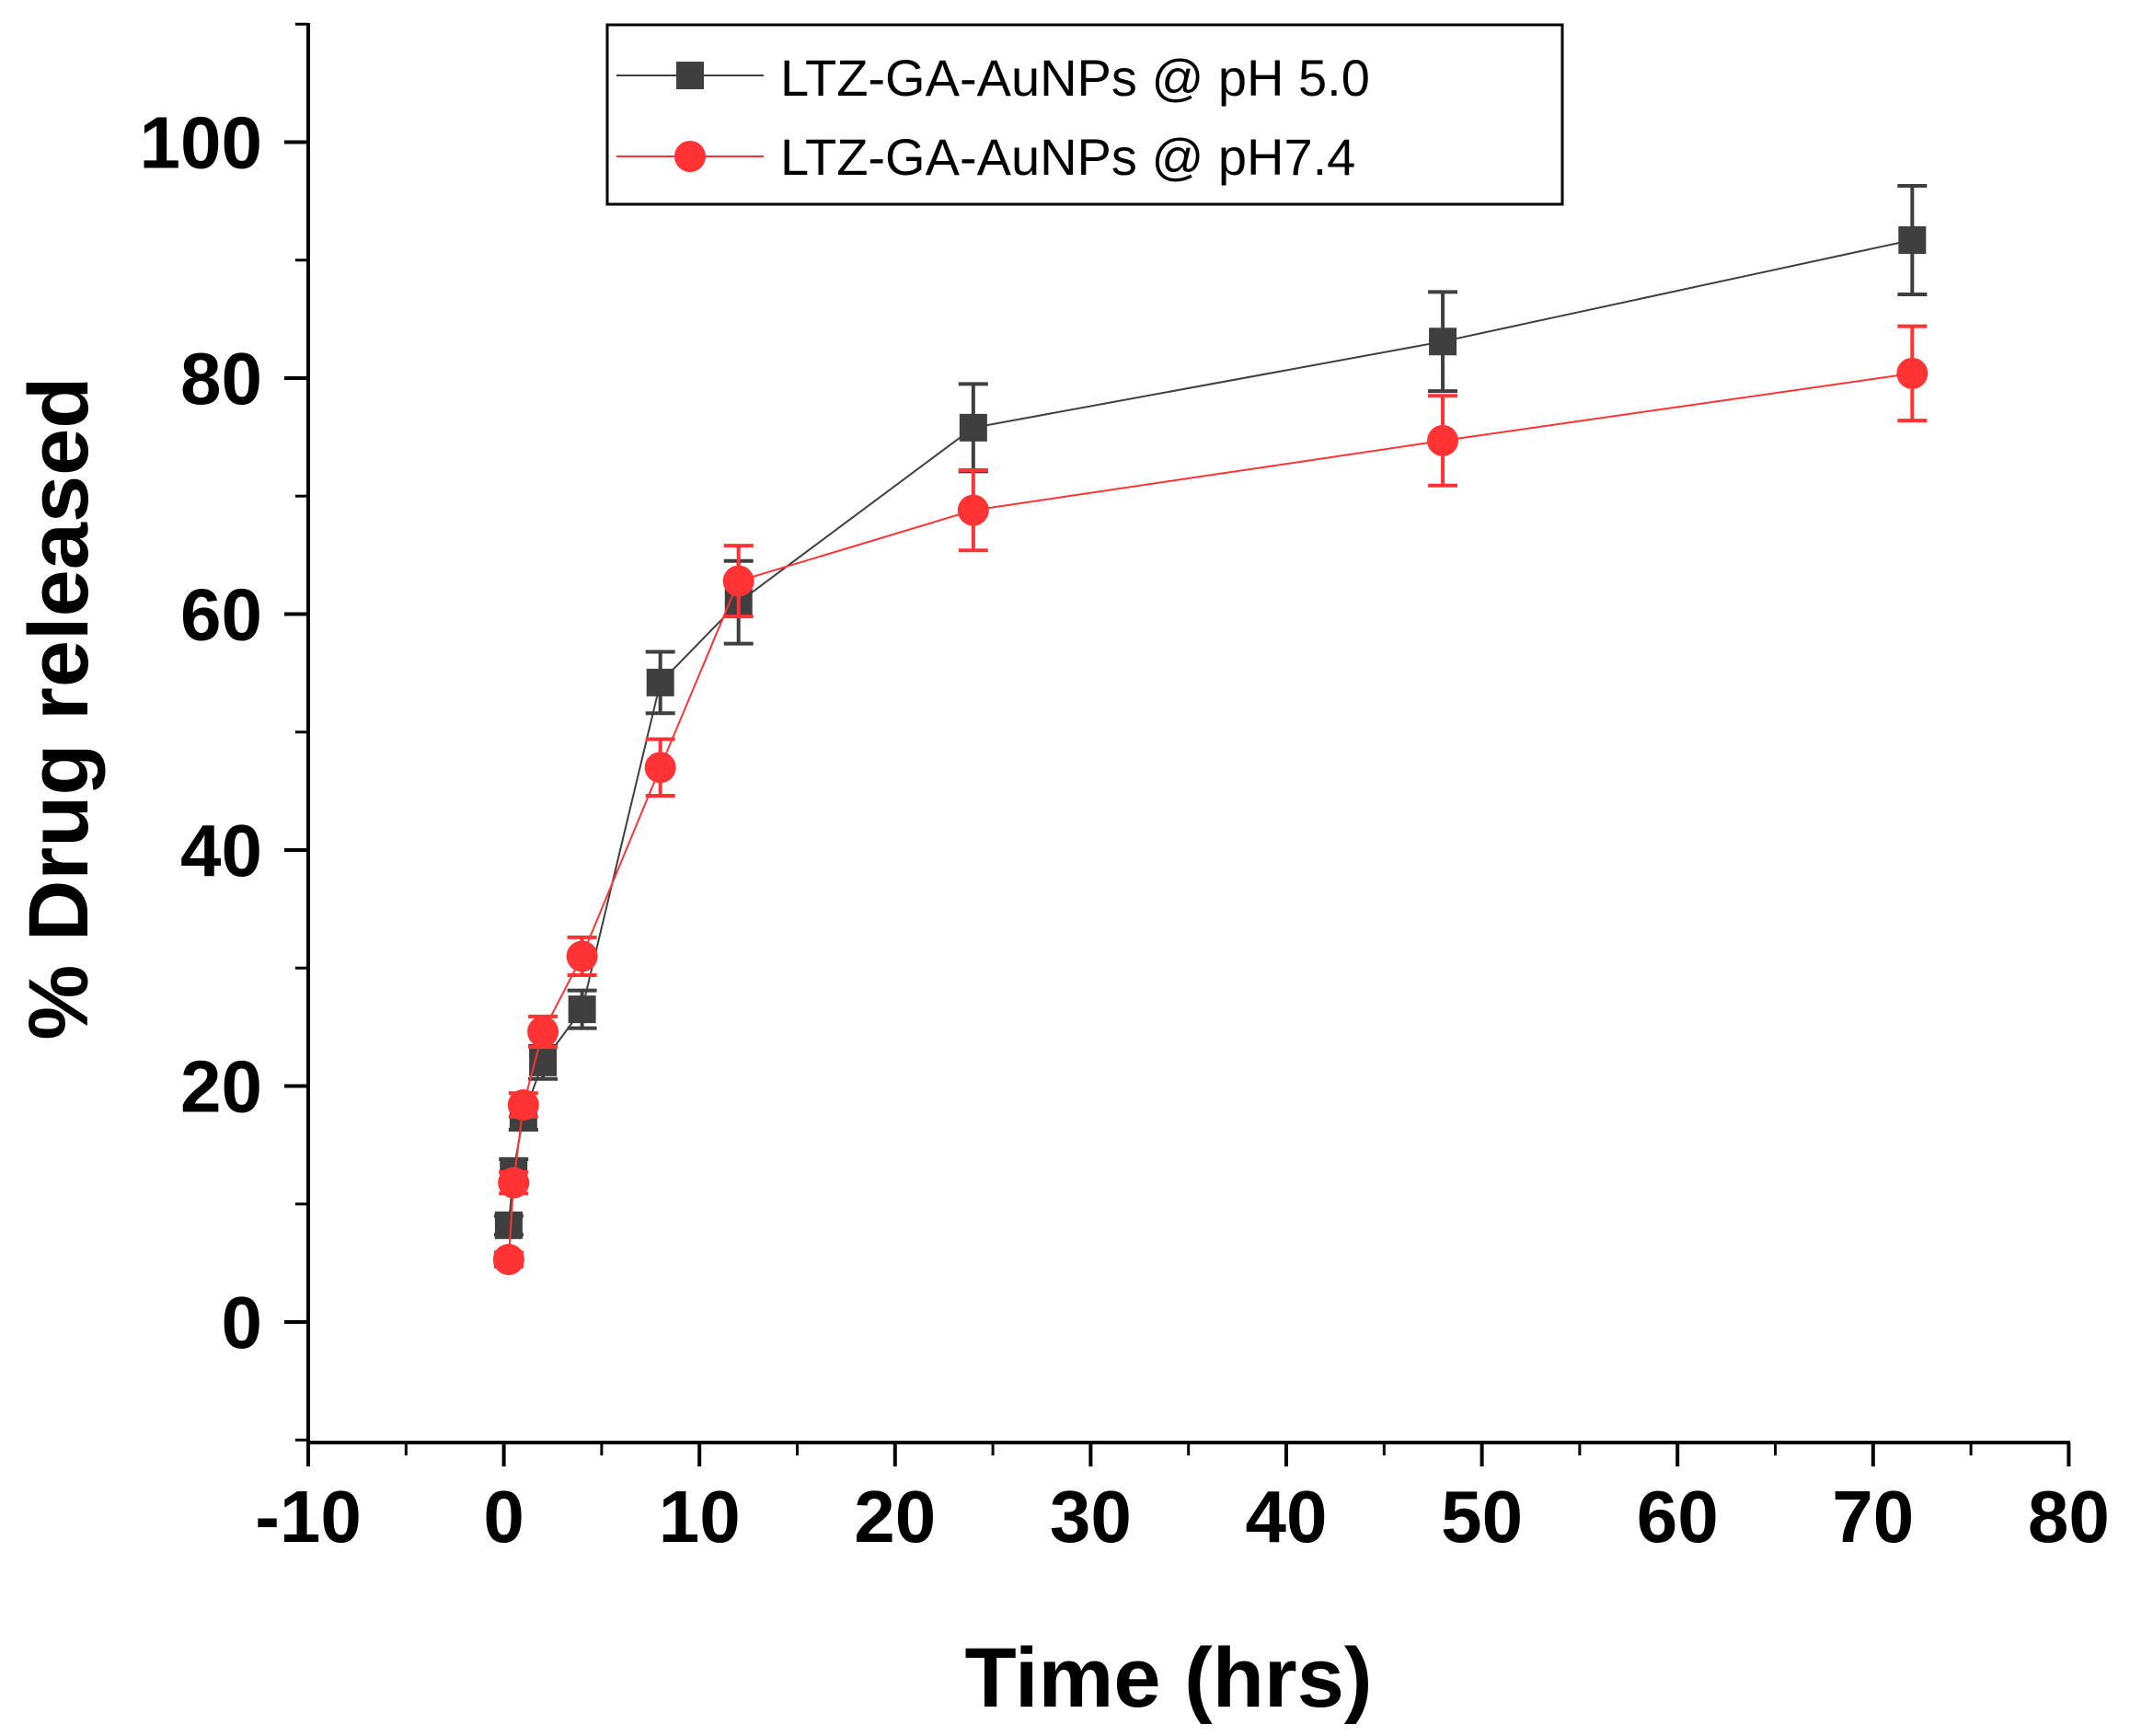 This screenshot has width=2130, height=1736. Describe the element at coordinates (221, 379) in the screenshot. I see `y-tick-label: 80` at that location.